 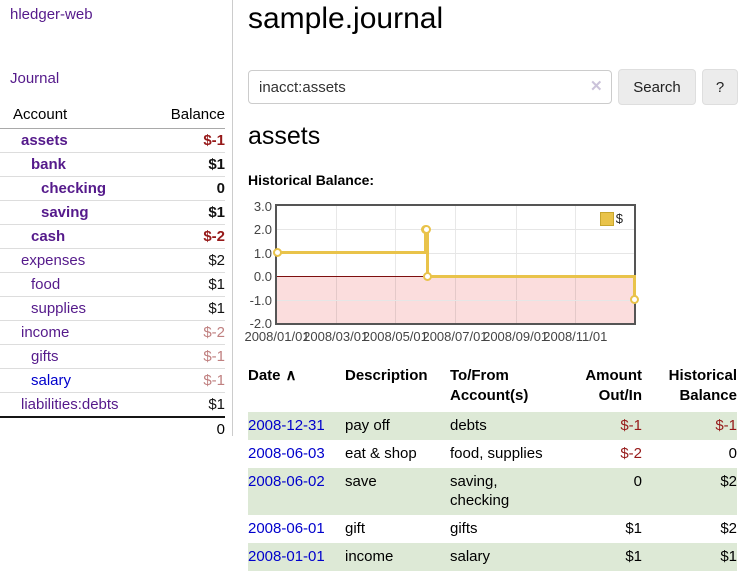 What do you see at coordinates (51, 380) in the screenshot?
I see `account-link: salary` at bounding box center [51, 380].